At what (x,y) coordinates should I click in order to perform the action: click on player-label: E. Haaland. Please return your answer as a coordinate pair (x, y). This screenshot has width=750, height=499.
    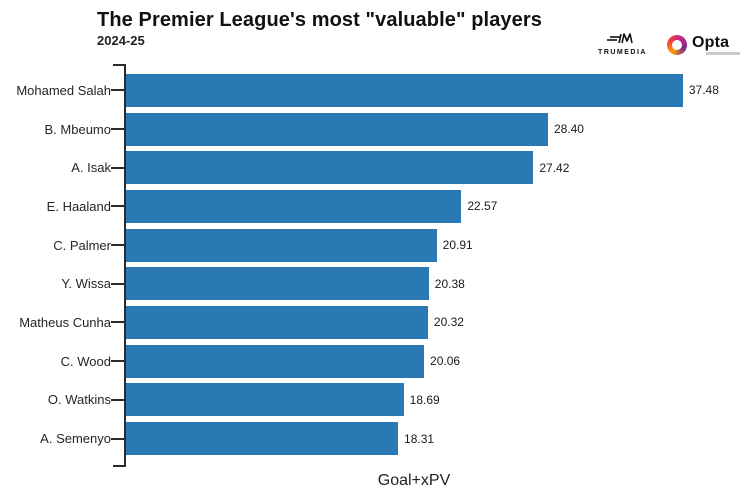
    Looking at the image, I should click on (78, 206).